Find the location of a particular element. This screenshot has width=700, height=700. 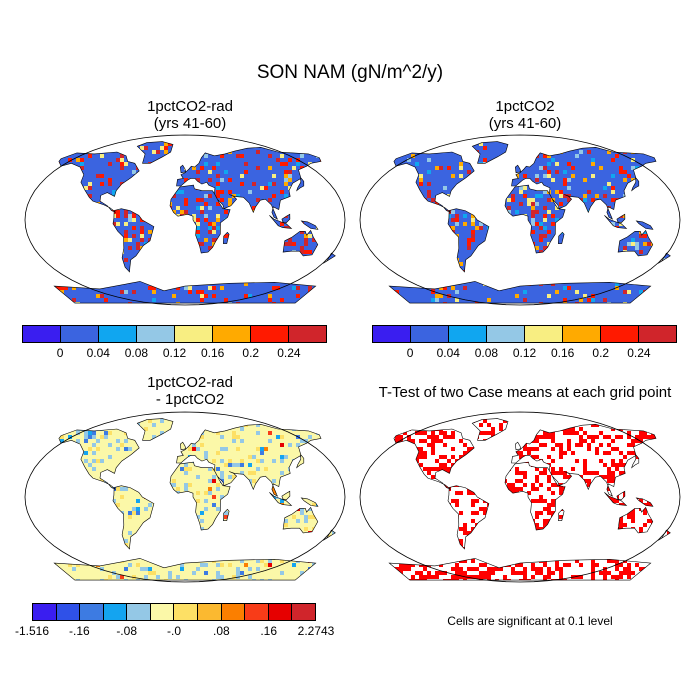

colorbar-top-right is located at coordinates (524, 334).